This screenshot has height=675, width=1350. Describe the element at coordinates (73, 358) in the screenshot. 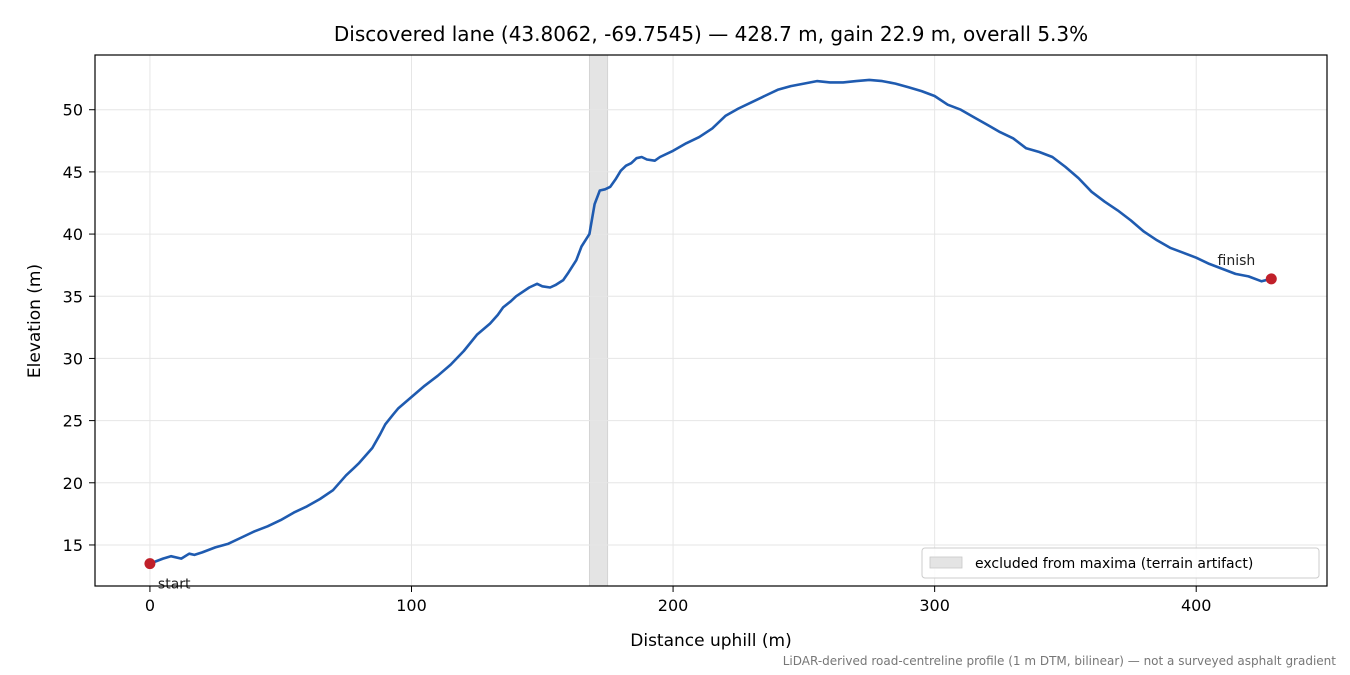

I see `y-tick-label: 30` at that location.